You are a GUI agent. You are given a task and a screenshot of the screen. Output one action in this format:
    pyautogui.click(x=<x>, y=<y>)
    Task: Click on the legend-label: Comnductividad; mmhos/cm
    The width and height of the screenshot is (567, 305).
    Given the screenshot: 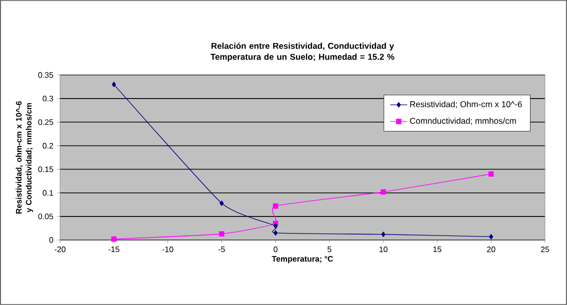 What is the action you would take?
    pyautogui.click(x=463, y=121)
    